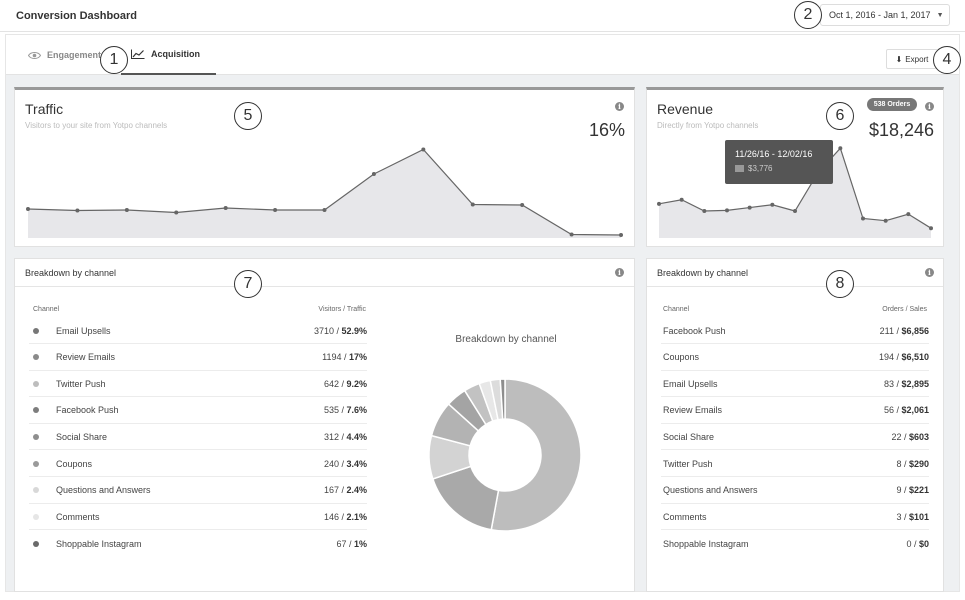 The image size is (965, 600). I want to click on channel-share: 9.2%, so click(356, 383).